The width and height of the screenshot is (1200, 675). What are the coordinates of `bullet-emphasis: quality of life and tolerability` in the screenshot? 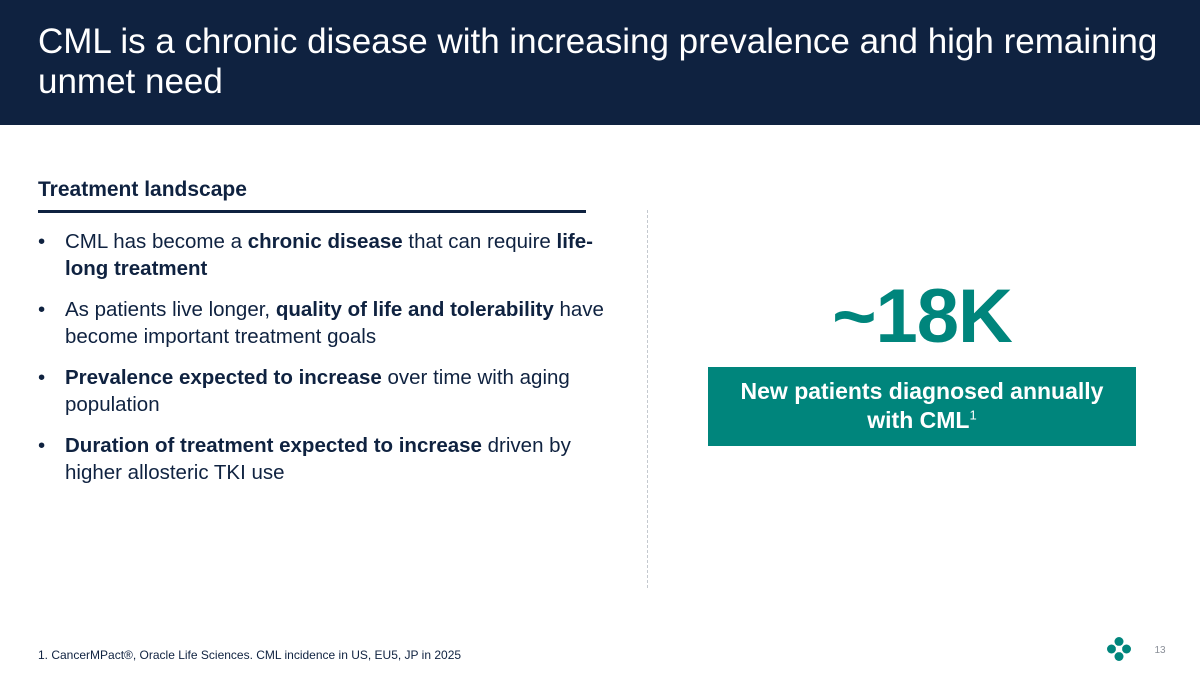 It's located at (414, 309).